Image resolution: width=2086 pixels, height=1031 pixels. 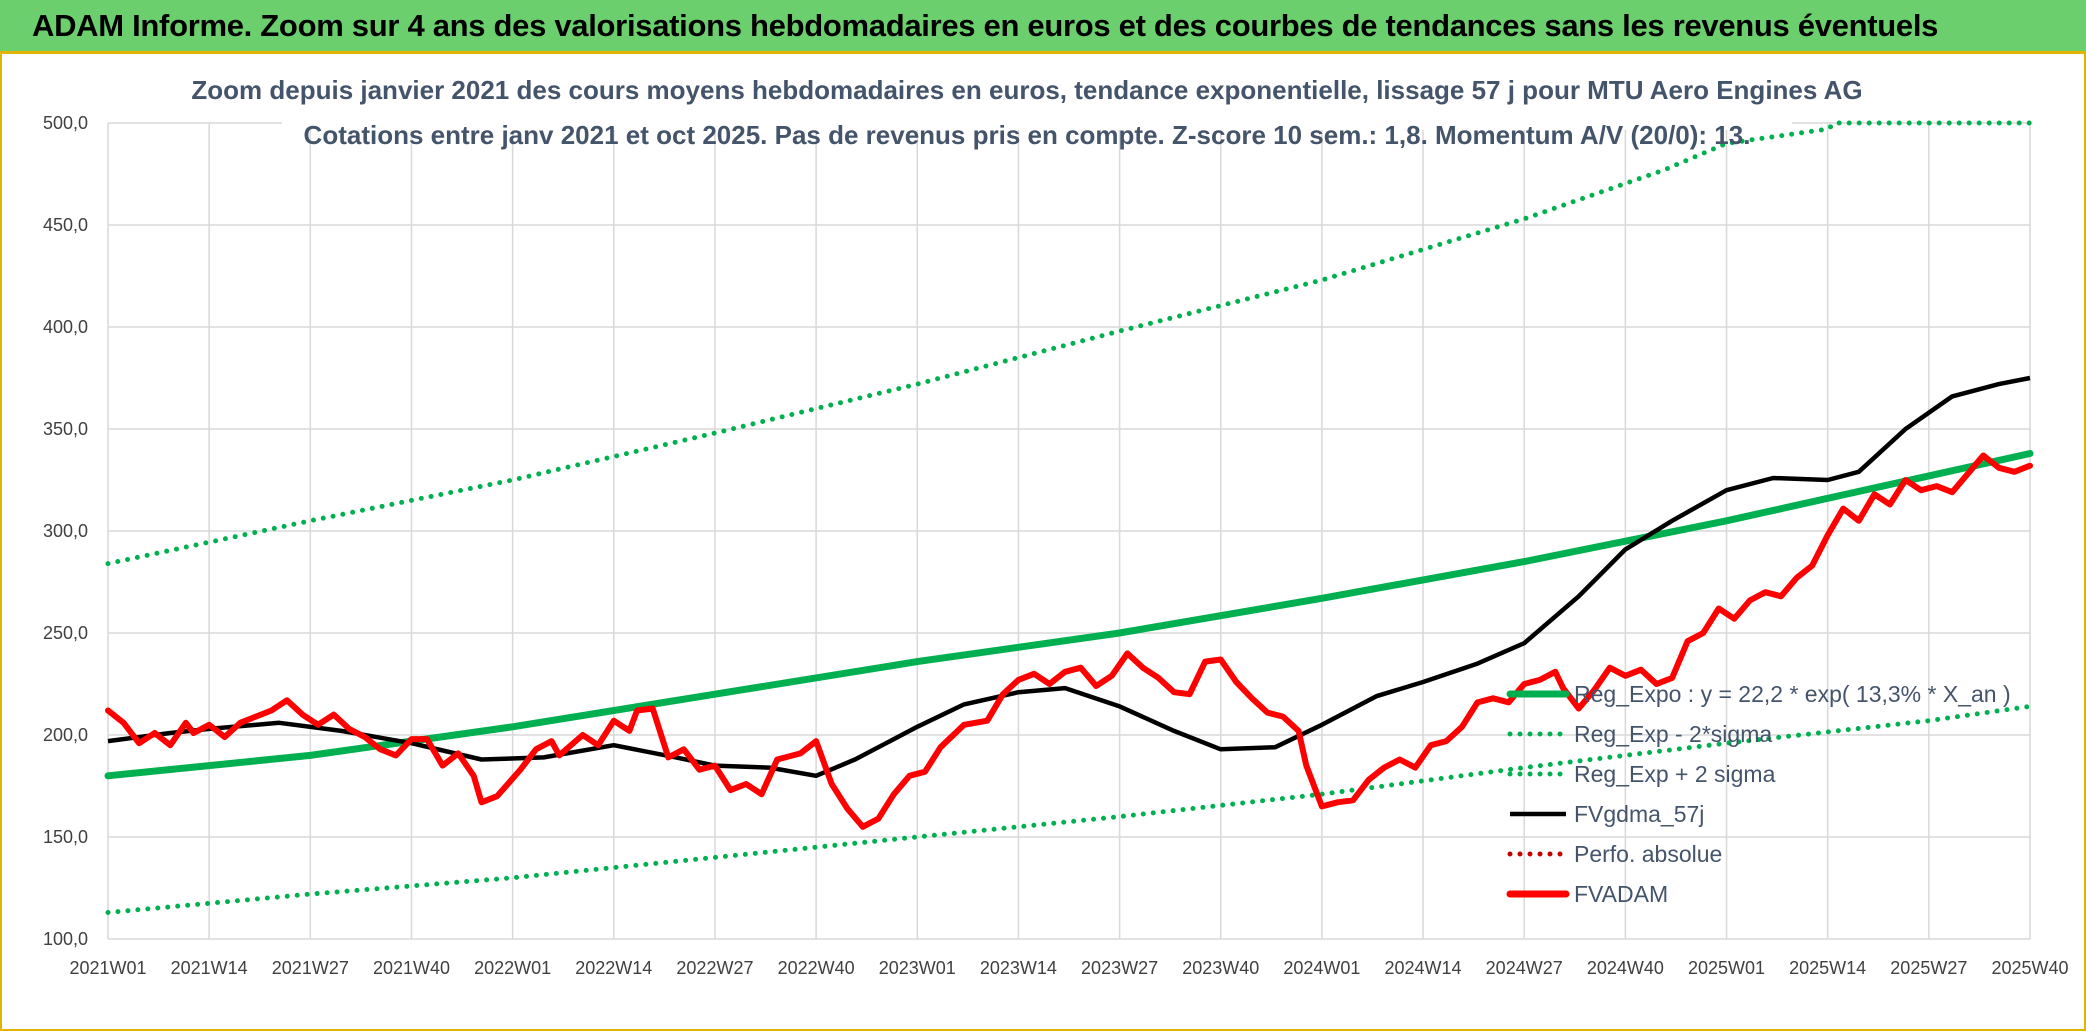 I want to click on x-tick-label: 2021W27, so click(x=310, y=968).